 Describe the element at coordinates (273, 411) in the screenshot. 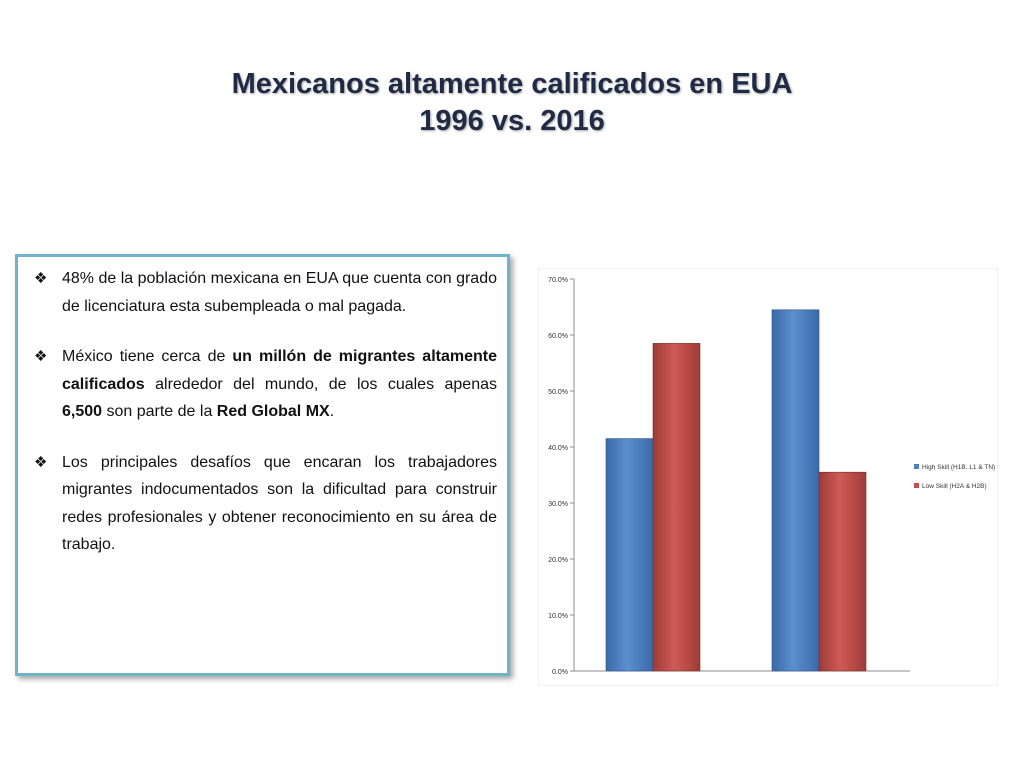

I see `bullet-2-bold-c: Red Global MX` at that location.